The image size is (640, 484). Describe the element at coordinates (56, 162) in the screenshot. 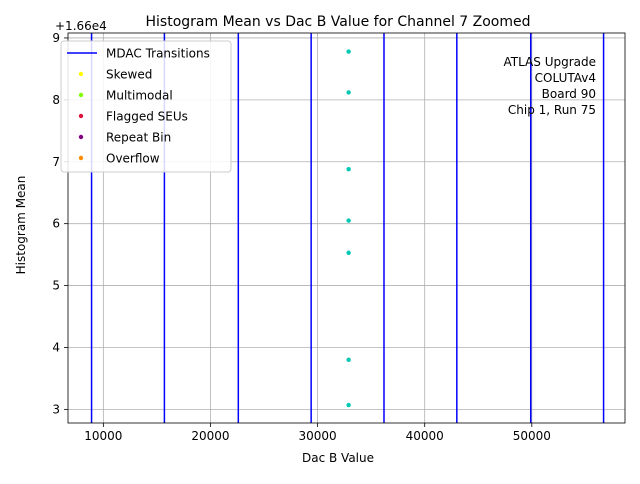

I see `y-tick-label: 7` at that location.